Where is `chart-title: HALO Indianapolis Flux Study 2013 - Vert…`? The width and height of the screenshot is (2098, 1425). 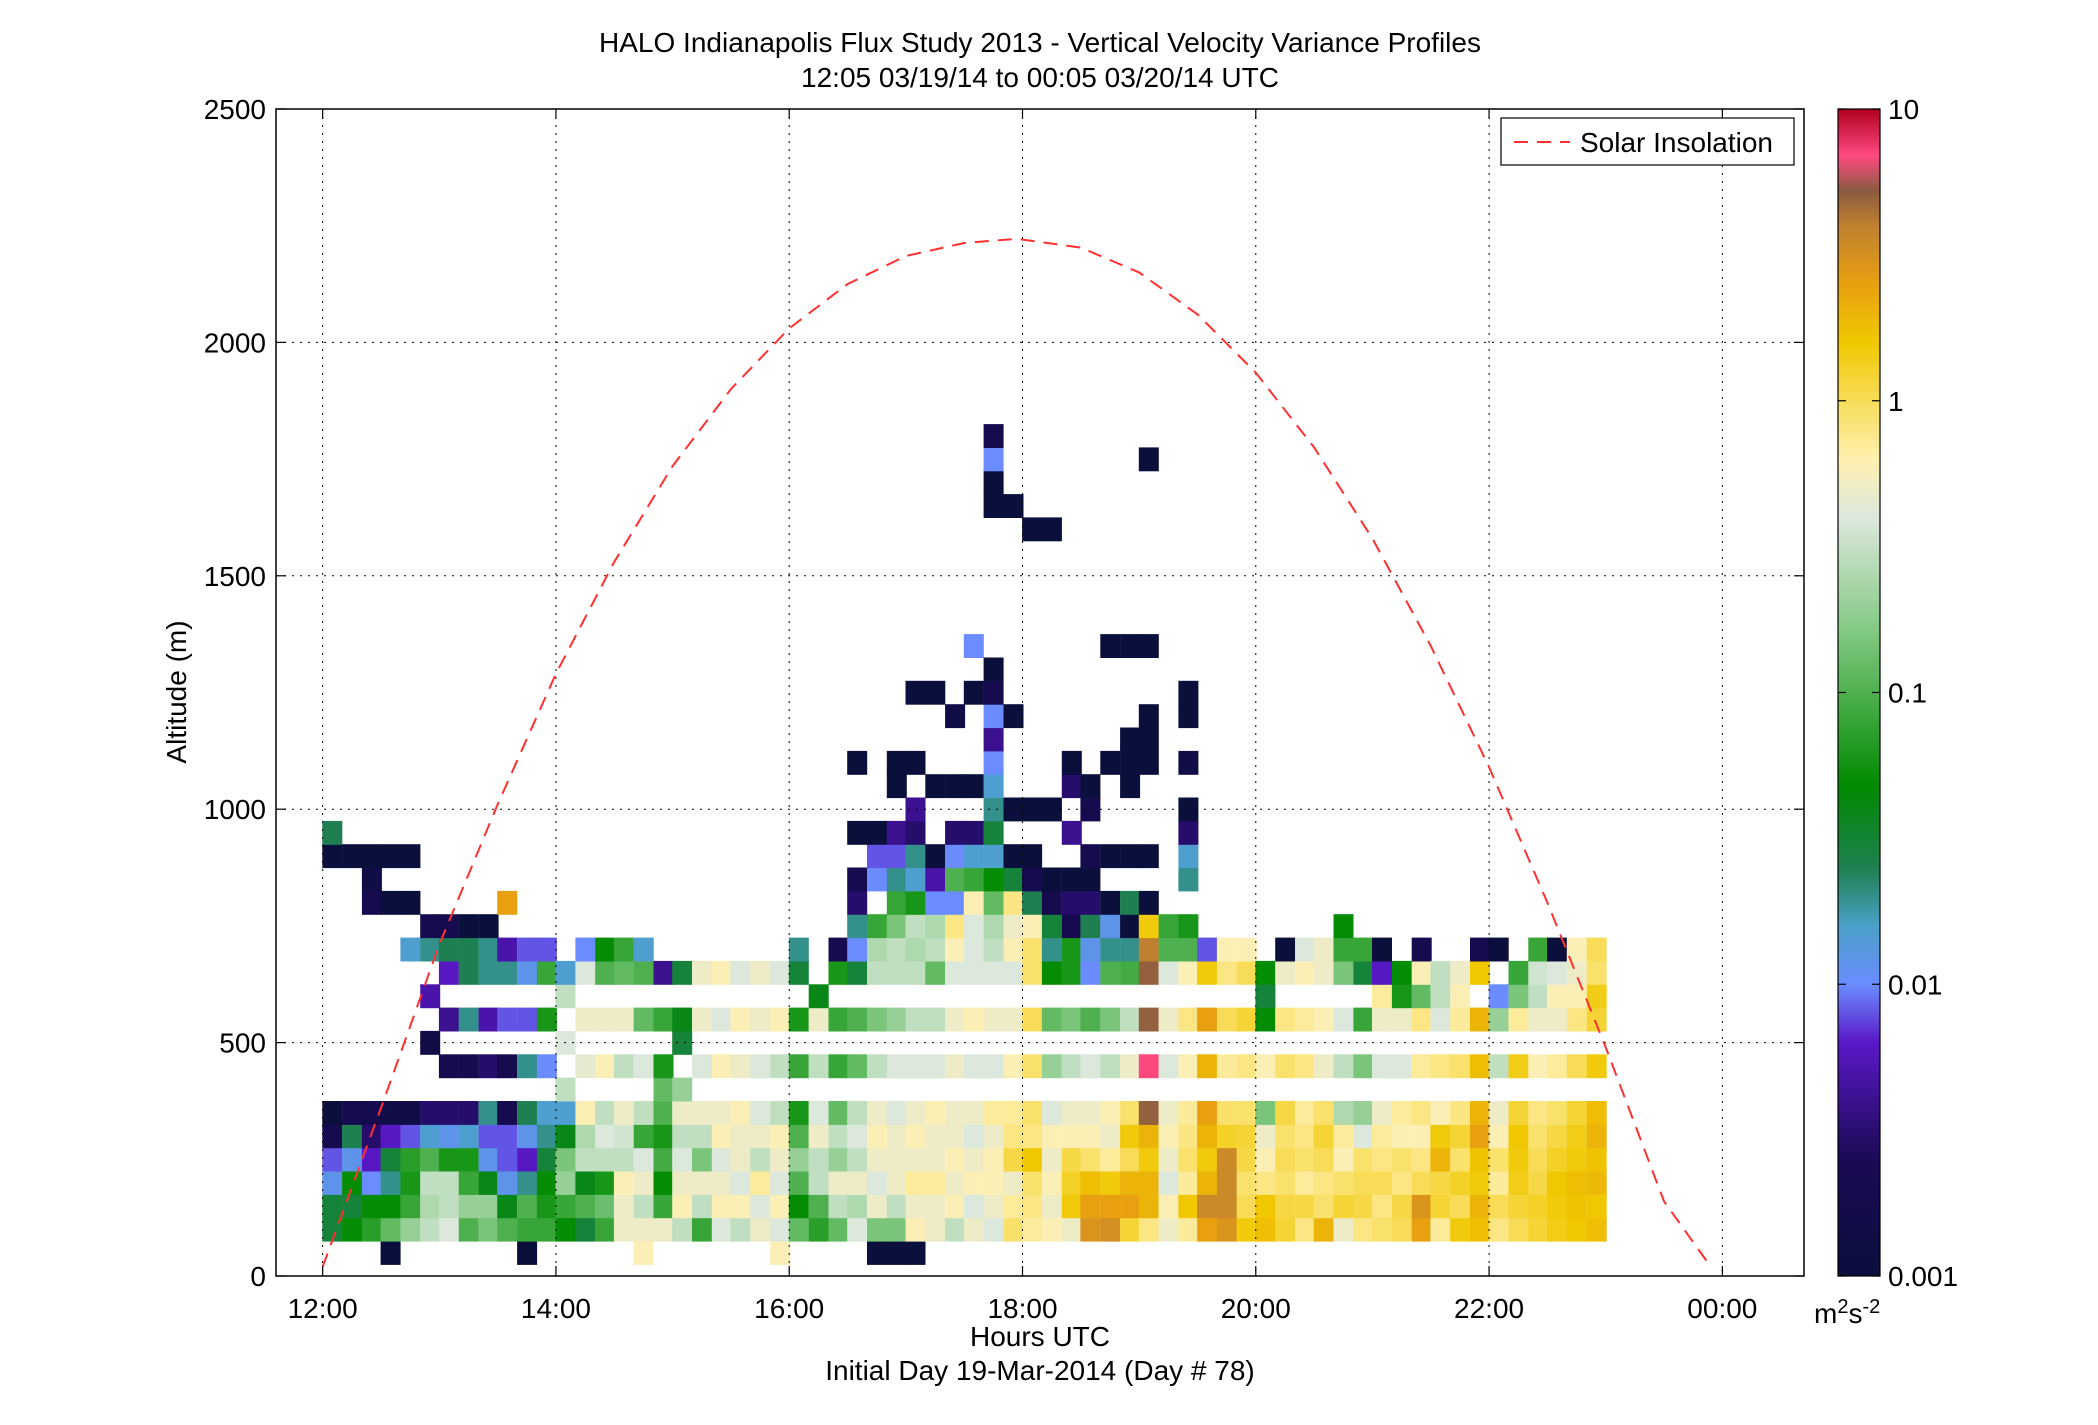
chart-title: HALO Indianapolis Flux Study 2013 - Vert… is located at coordinates (1040, 42).